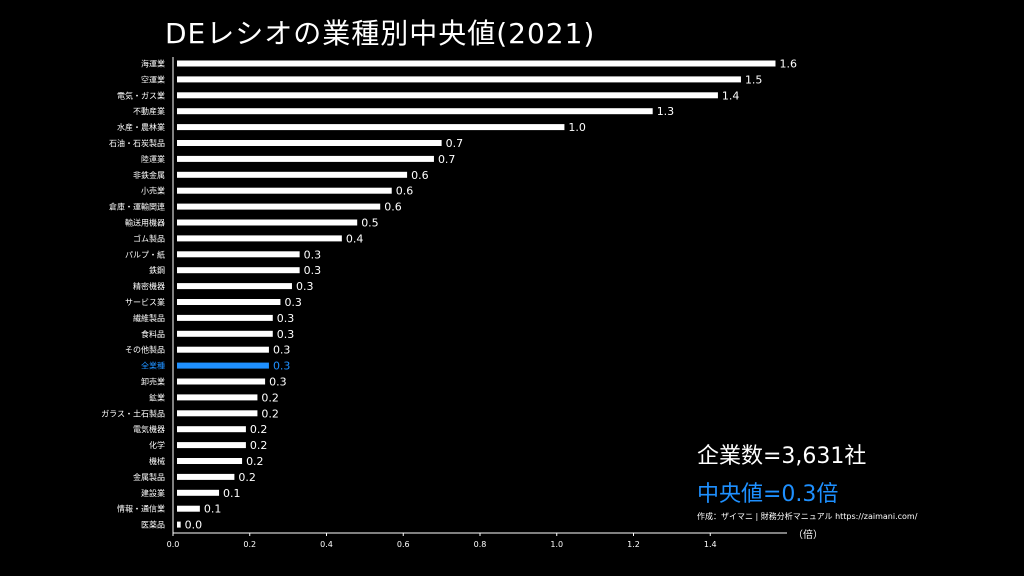  I want to click on x-tick-label: 1.4, so click(710, 544).